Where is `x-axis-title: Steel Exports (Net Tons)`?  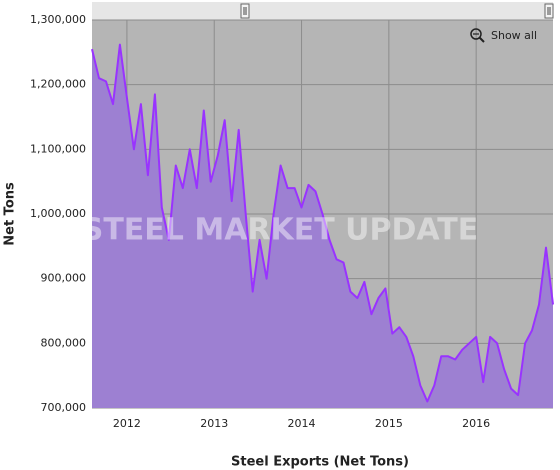 x-axis-title: Steel Exports (Net Tons) is located at coordinates (320, 462).